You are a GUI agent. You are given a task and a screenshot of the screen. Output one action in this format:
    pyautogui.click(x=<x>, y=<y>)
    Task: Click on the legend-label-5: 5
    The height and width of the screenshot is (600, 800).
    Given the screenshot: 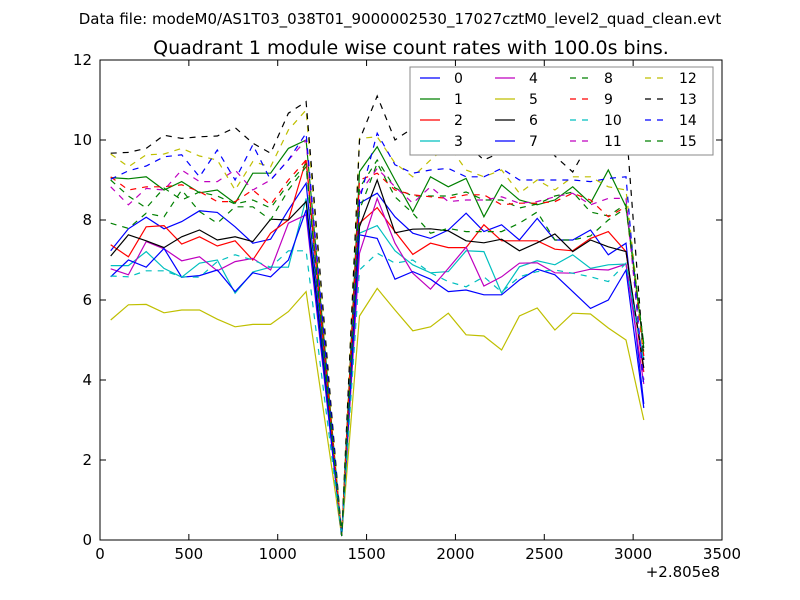 What is the action you would take?
    pyautogui.click(x=533, y=100)
    